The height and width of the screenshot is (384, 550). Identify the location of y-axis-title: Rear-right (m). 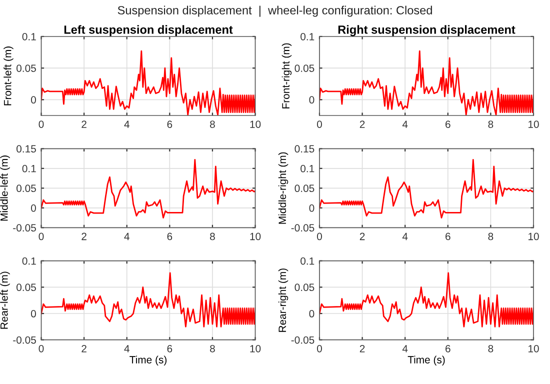
(283, 300).